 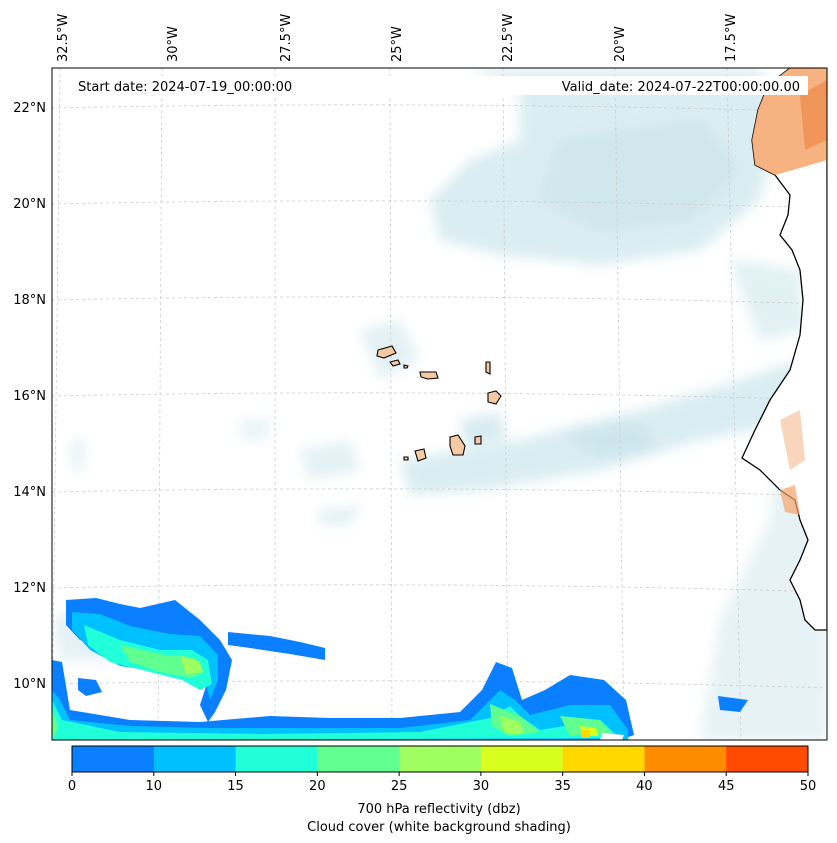 I want to click on colorbar: 0 10 15 20 25 30 35 40 45 50, so click(x=442, y=769).